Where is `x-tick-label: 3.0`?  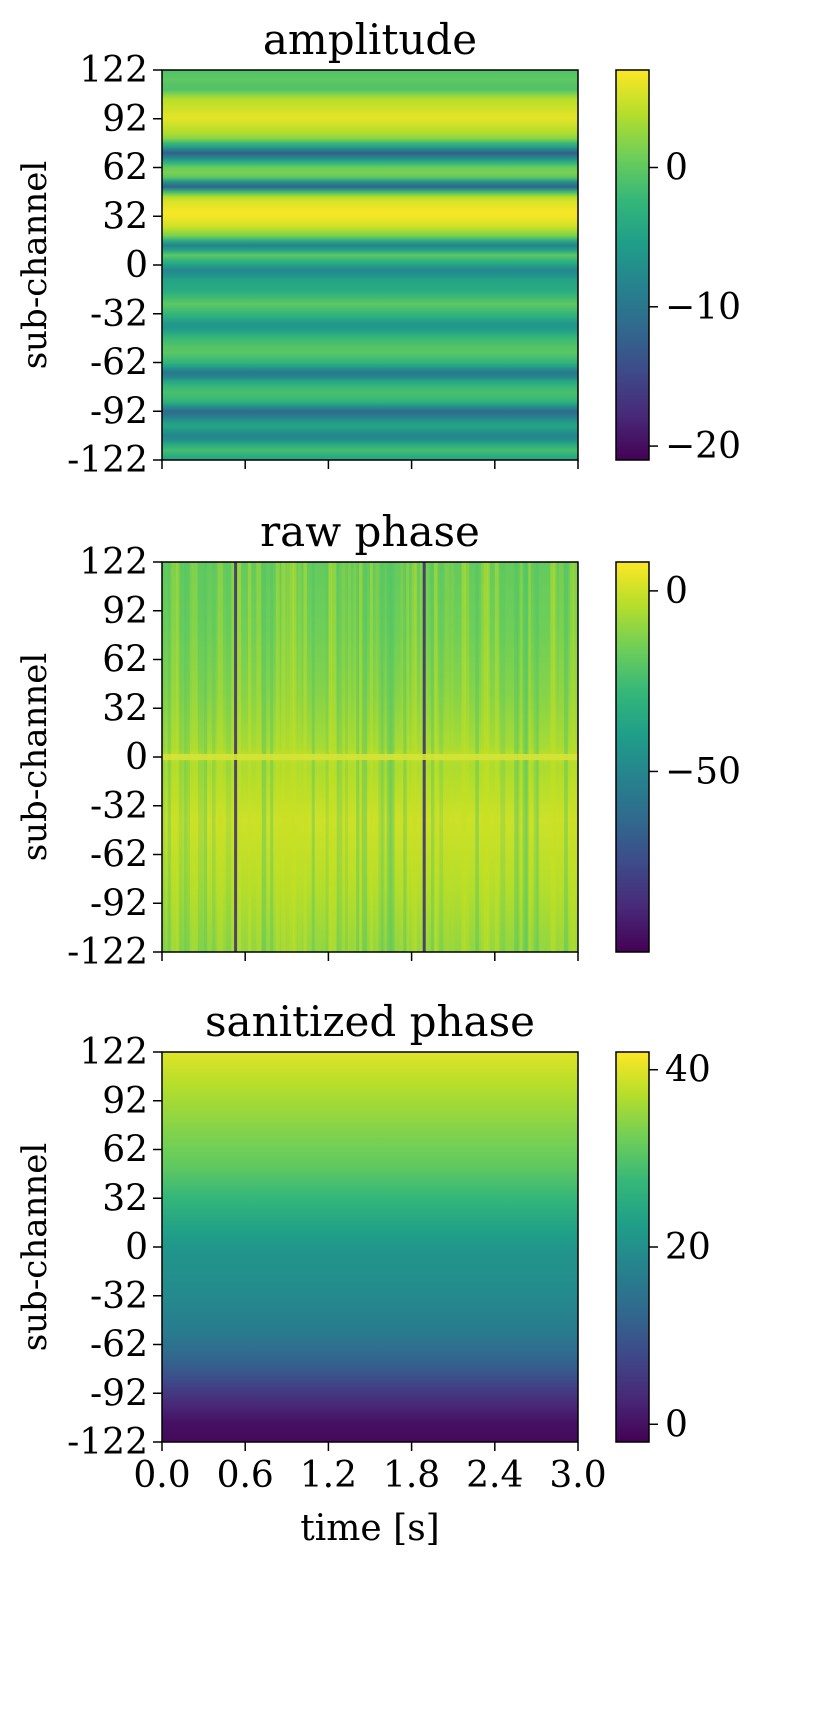 x-tick-label: 3.0 is located at coordinates (577, 1475).